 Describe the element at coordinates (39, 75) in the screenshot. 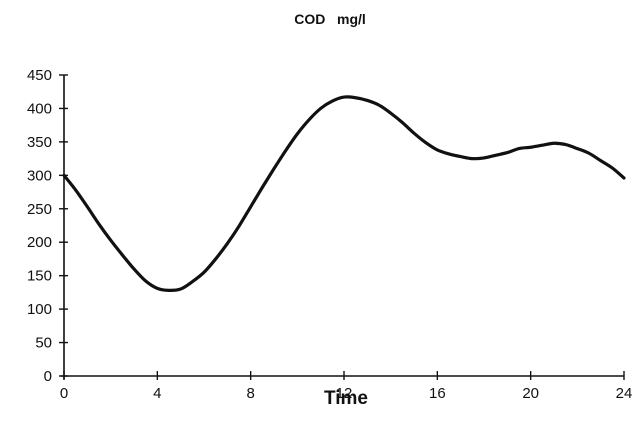

I see `y-tick-label: 450` at that location.